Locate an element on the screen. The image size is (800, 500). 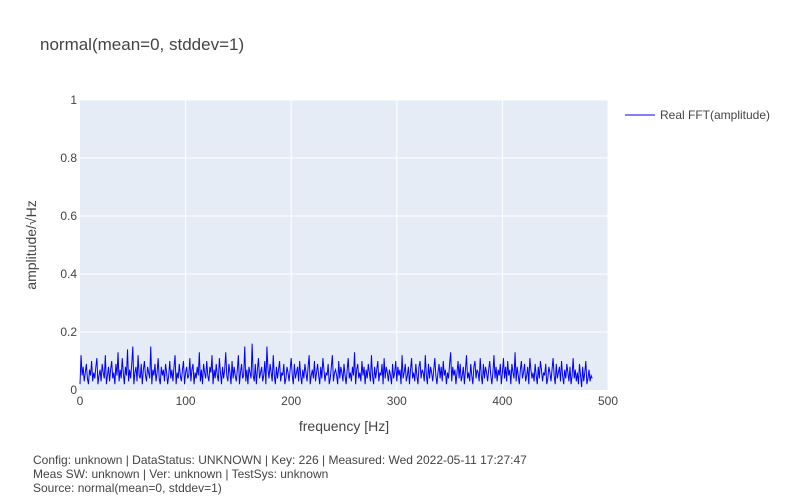
y-tick-label: 1 is located at coordinates (73, 100).